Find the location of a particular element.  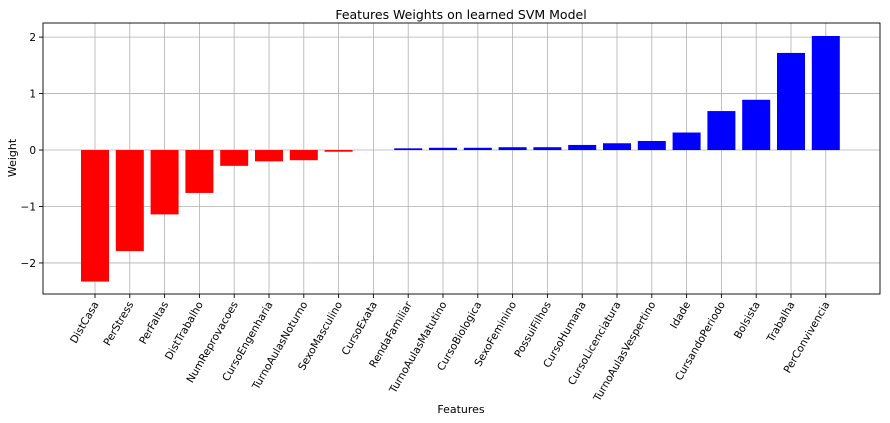

x-axis-label: Features is located at coordinates (461, 409).